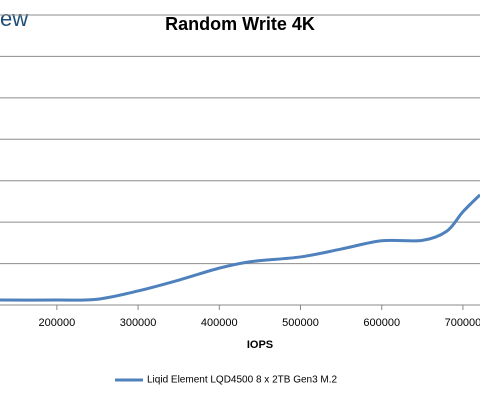  I want to click on x-tick-label: 600000, so click(381, 323).